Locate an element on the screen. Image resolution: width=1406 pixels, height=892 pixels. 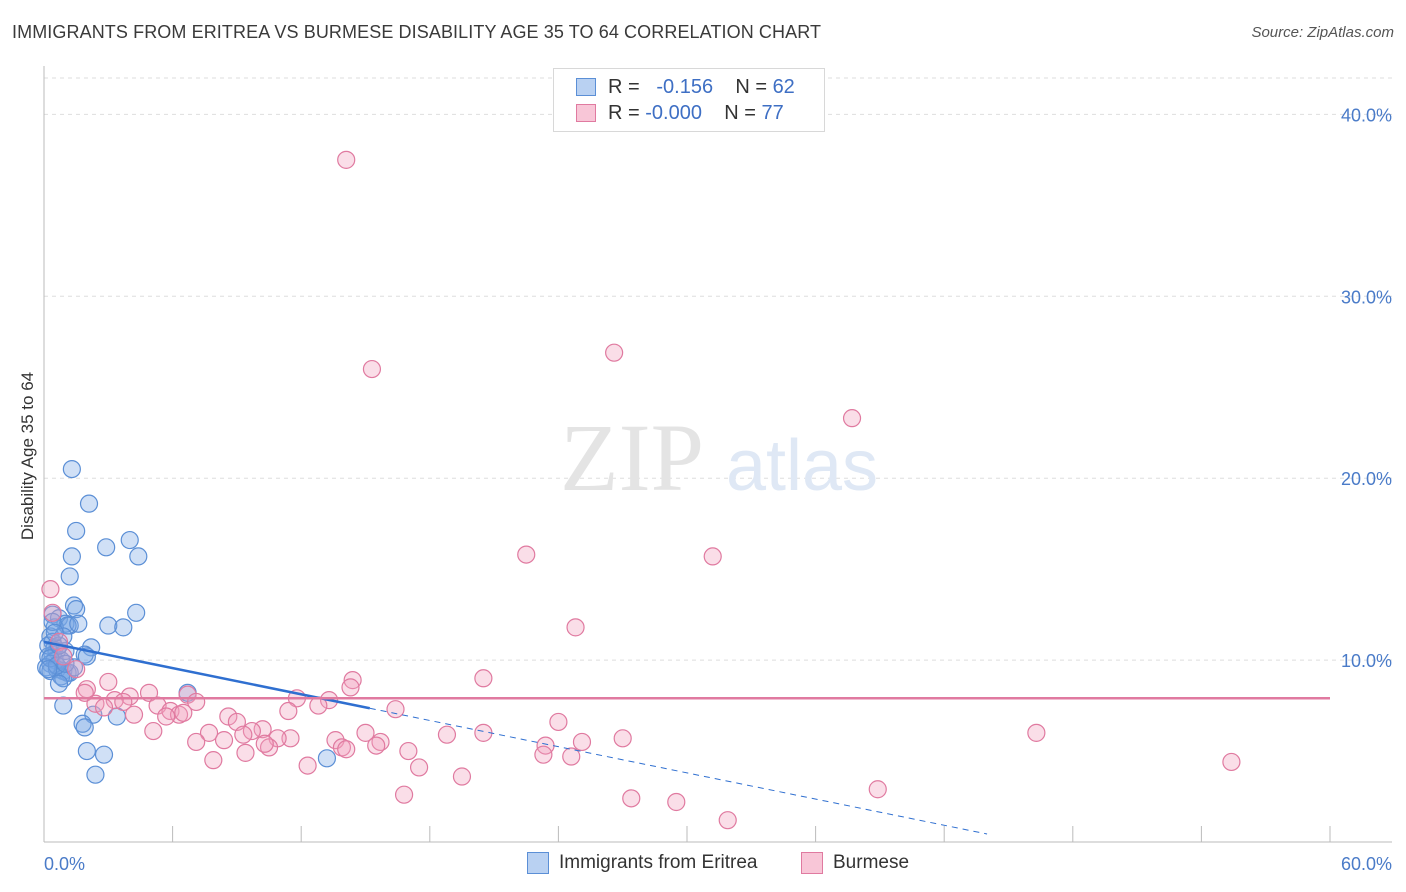
legend-row-eritrea: R = -0.156 N = 62 is located at coordinates (685, 87).